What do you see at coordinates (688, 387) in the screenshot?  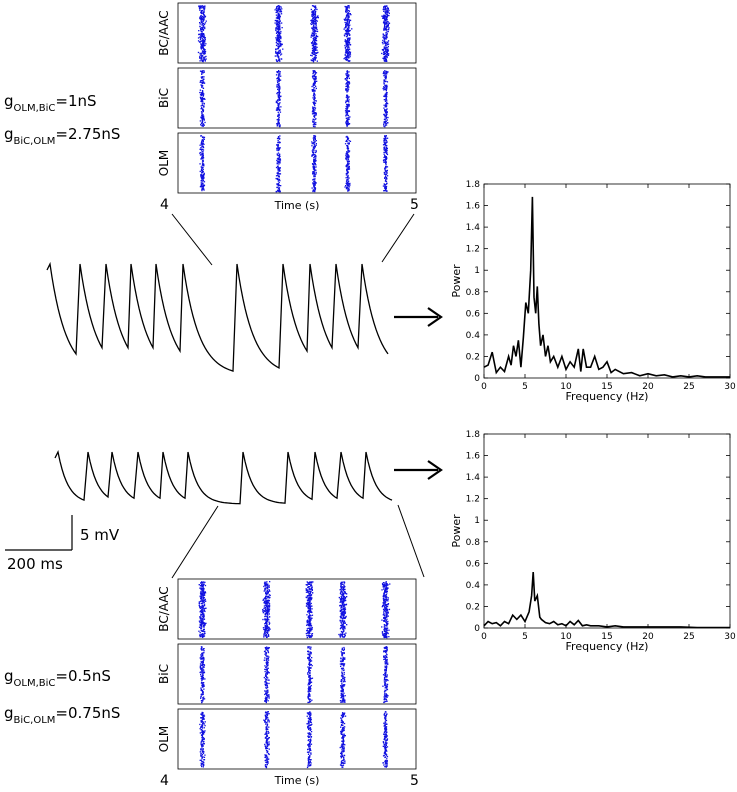 I see `xtick-label: 25` at bounding box center [688, 387].